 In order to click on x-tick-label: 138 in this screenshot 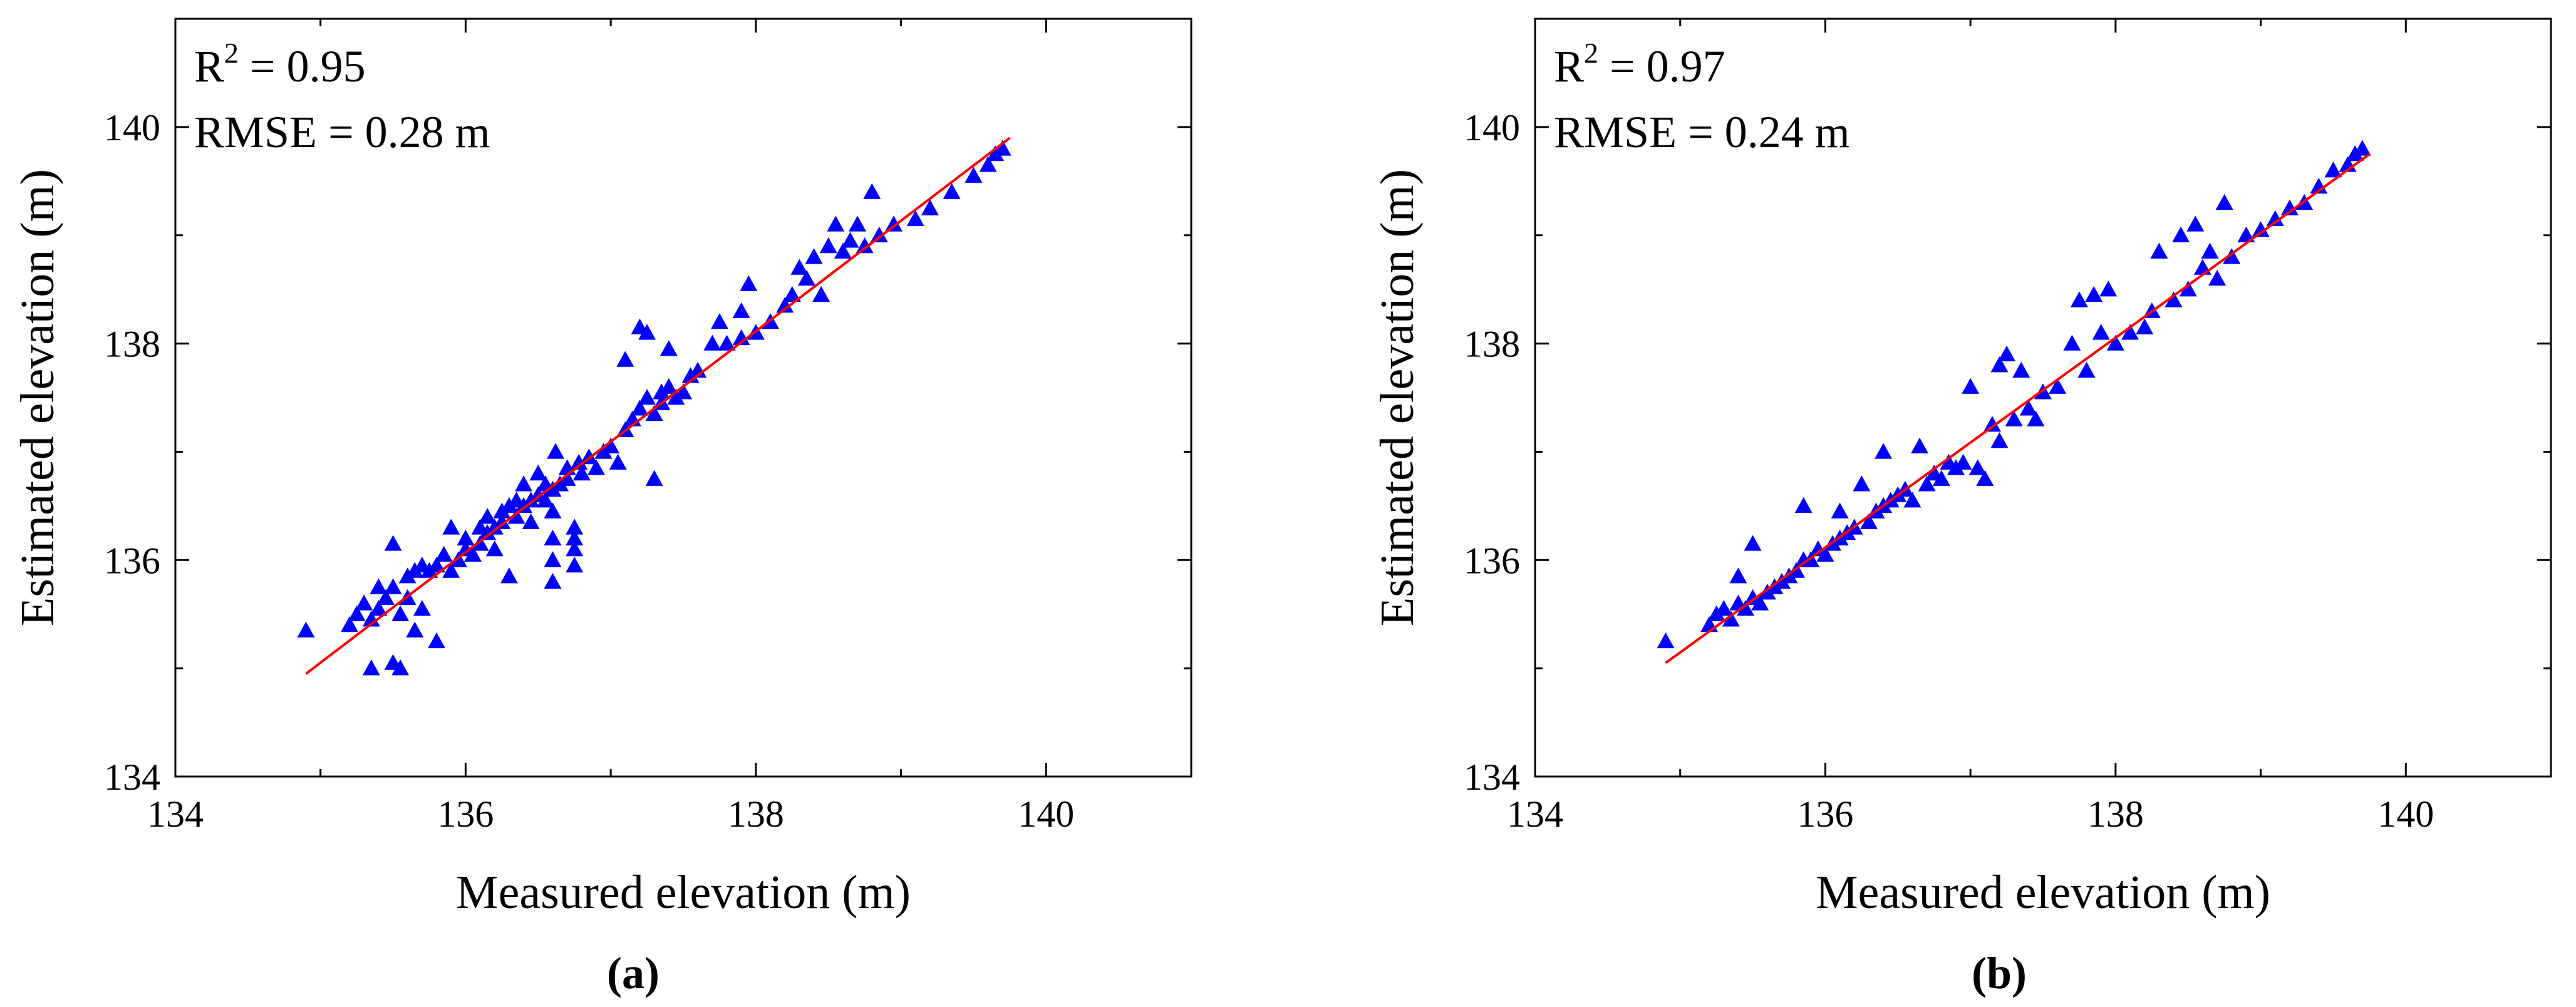, I will do `click(2115, 814)`.